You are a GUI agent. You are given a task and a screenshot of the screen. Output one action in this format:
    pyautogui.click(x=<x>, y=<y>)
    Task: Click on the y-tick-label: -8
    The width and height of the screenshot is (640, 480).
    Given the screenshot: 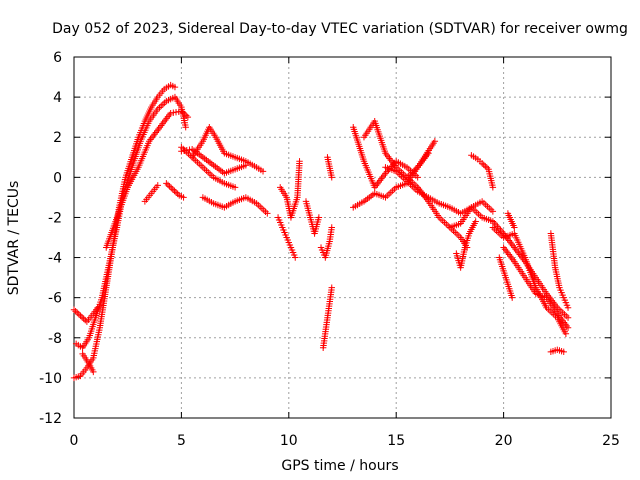 What is the action you would take?
    pyautogui.click(x=55, y=339)
    